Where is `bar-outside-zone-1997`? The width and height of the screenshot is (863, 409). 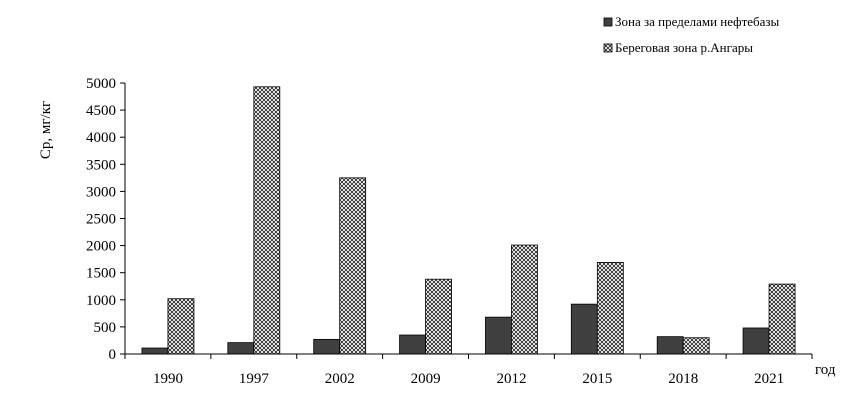
bar-outside-zone-1997 is located at coordinates (241, 348).